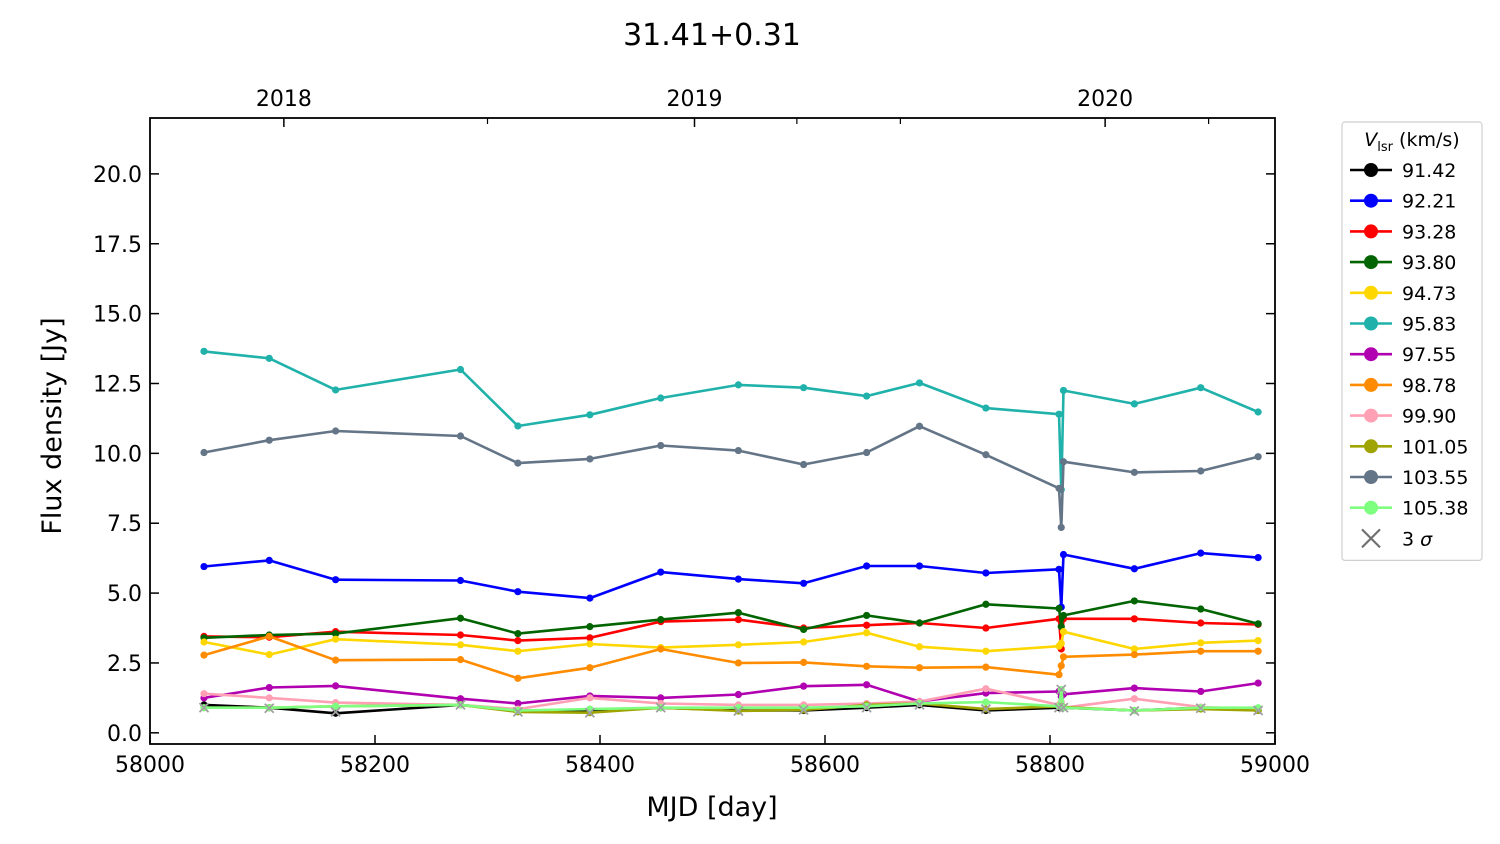 This screenshot has width=1500, height=844. Describe the element at coordinates (117, 315) in the screenshot. I see `y-tick-label: 15.0` at that location.